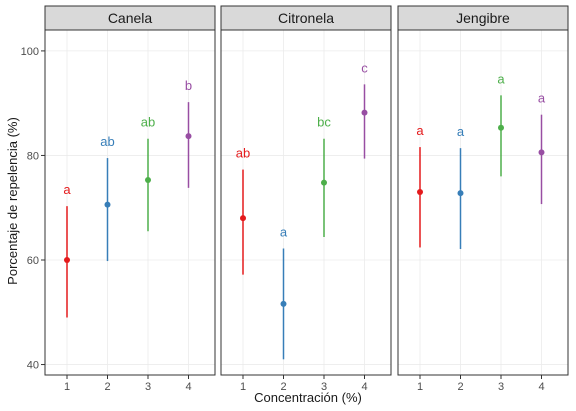 Image resolution: width=576 pixels, height=411 pixels. What do you see at coordinates (306, 18) in the screenshot?
I see `strip-label-citronela: Citronela` at bounding box center [306, 18].